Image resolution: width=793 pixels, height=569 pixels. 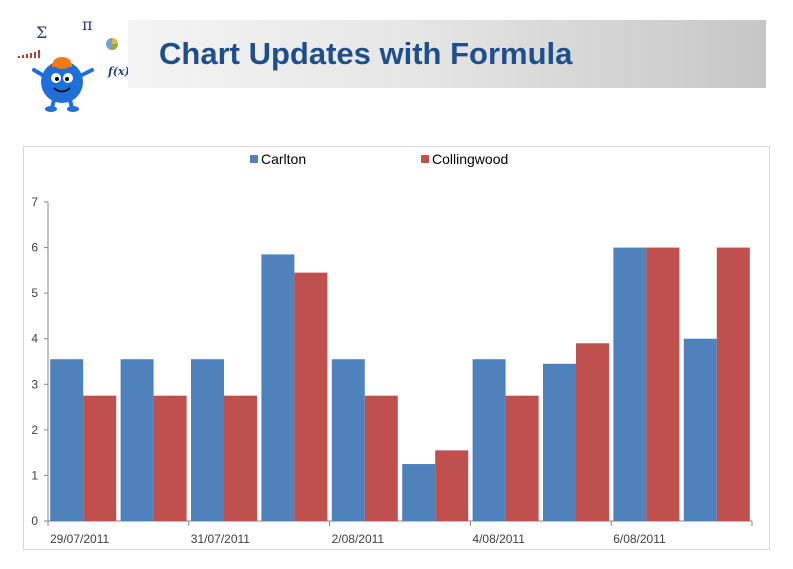 I want to click on title-banner: Chart Updates with Formula, so click(x=447, y=54).